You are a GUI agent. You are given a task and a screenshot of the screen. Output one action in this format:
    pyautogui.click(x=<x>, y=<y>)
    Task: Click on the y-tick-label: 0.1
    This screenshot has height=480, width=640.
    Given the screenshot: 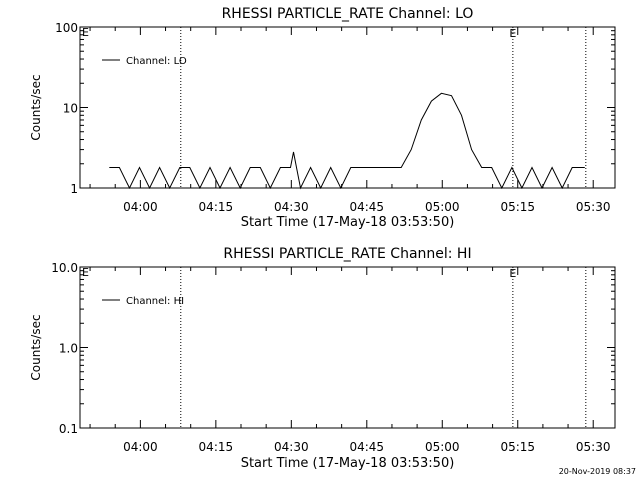 What is the action you would take?
    pyautogui.click(x=68, y=429)
    